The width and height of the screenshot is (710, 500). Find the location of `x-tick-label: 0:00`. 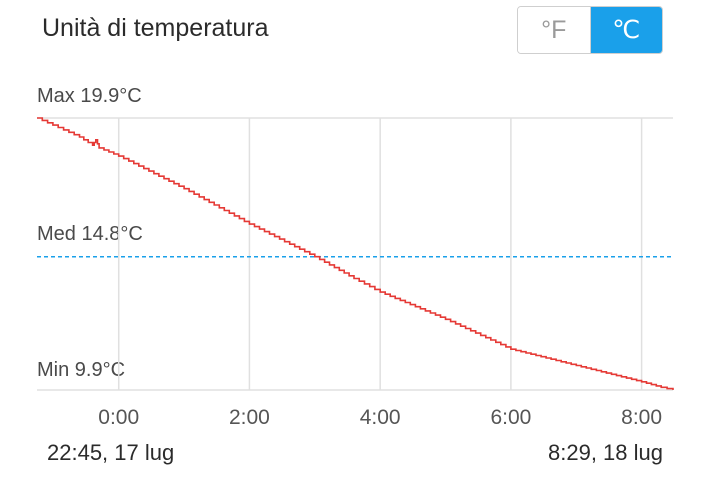

x-tick-label: 0:00 is located at coordinates (118, 417).